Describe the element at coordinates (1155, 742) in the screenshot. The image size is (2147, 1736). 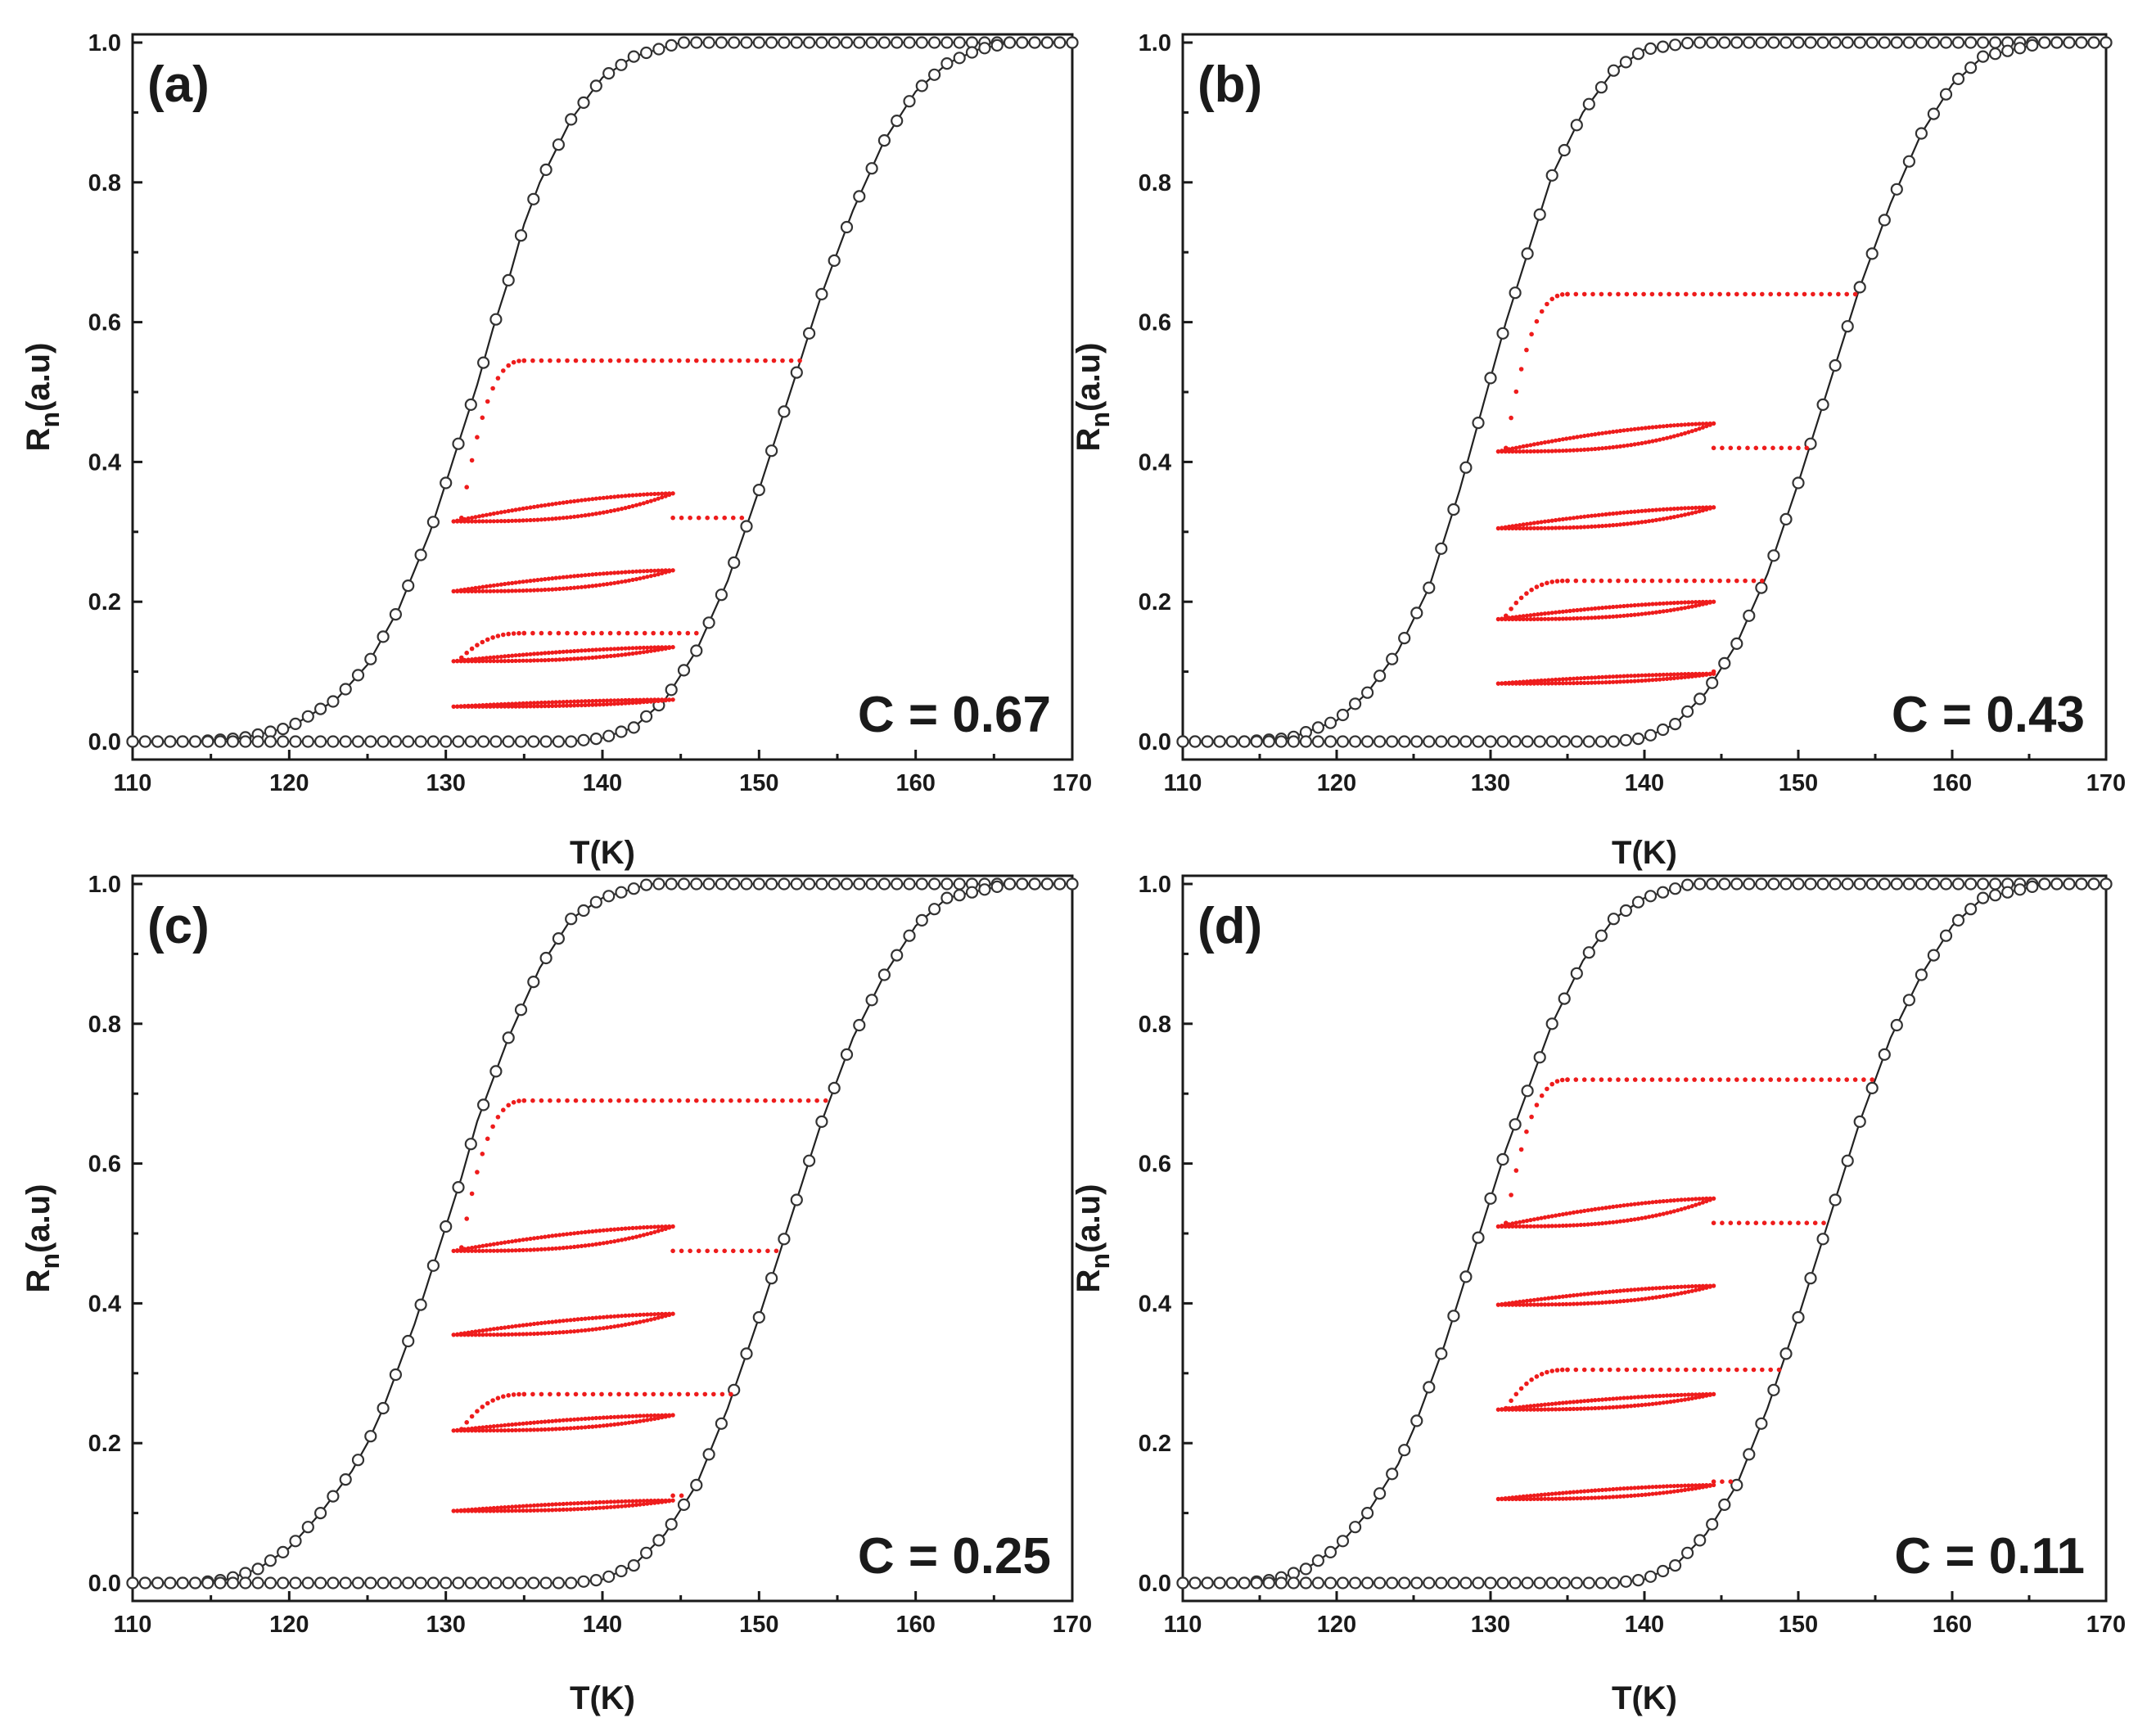
I see `y-tick-label: 0.0` at that location.